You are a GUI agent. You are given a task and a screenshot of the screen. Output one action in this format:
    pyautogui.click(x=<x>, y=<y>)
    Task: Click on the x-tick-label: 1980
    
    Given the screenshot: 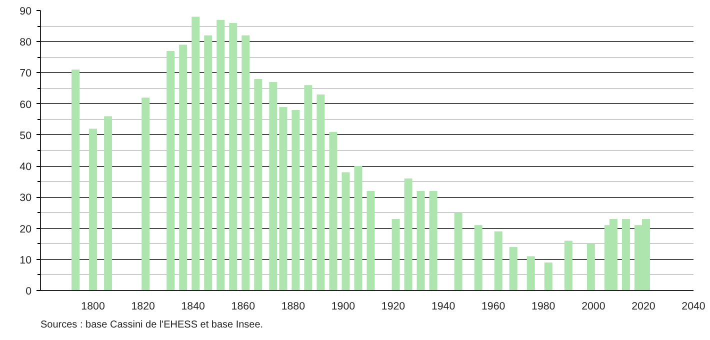 What is the action you would take?
    pyautogui.click(x=544, y=306)
    